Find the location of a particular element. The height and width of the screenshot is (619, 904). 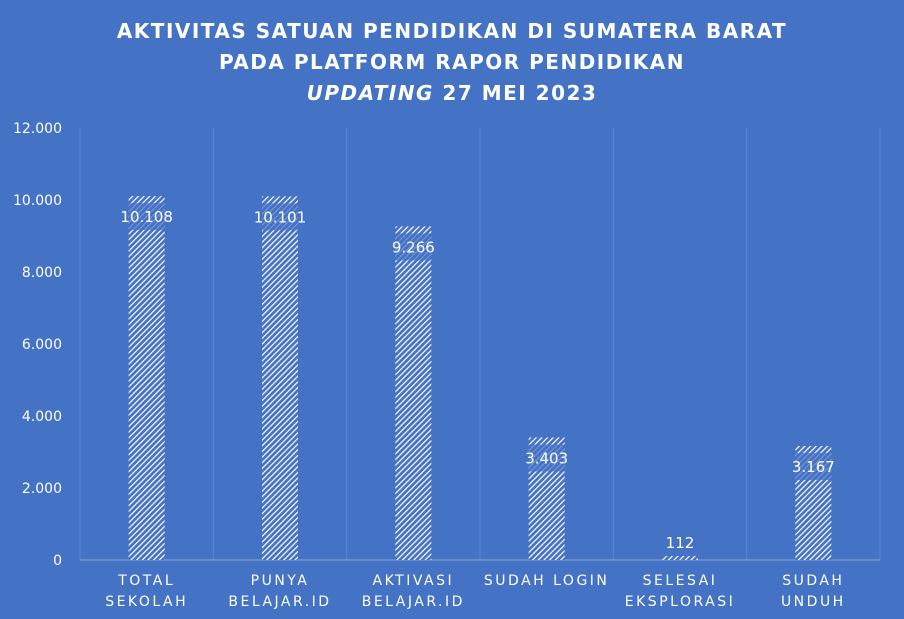

data-label: 9.266 is located at coordinates (413, 247).